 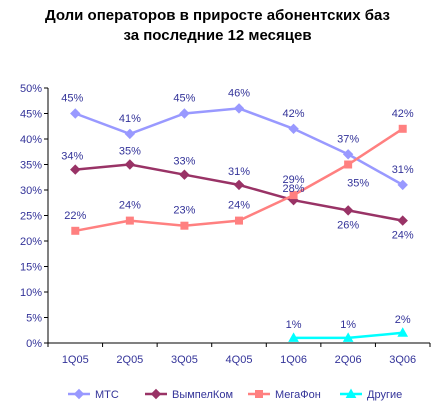 What do you see at coordinates (402, 360) in the screenshot?
I see `x-tick-label: 3Q06` at bounding box center [402, 360].